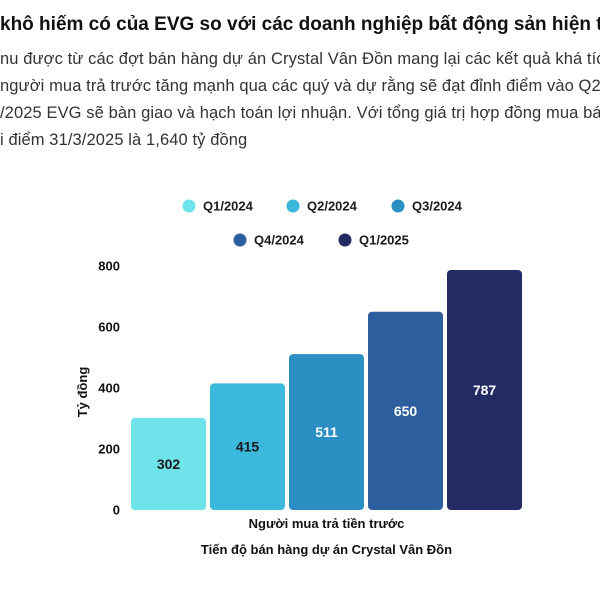 This screenshot has width=600, height=600. I want to click on bar-value-label: 302, so click(169, 464).